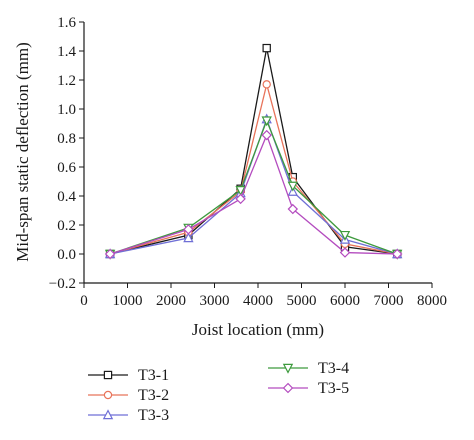 This screenshot has width=474, height=440. What do you see at coordinates (66, 52) in the screenshot?
I see `y-tick-label: 1.4` at bounding box center [66, 52].